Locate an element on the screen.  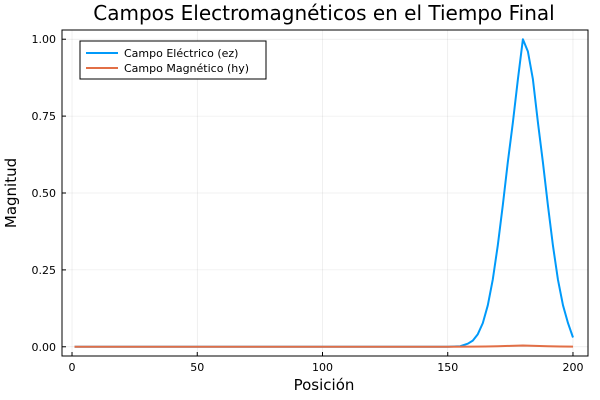
legend-label-1: Campo Eléctrico (ez) is located at coordinates (181, 53).